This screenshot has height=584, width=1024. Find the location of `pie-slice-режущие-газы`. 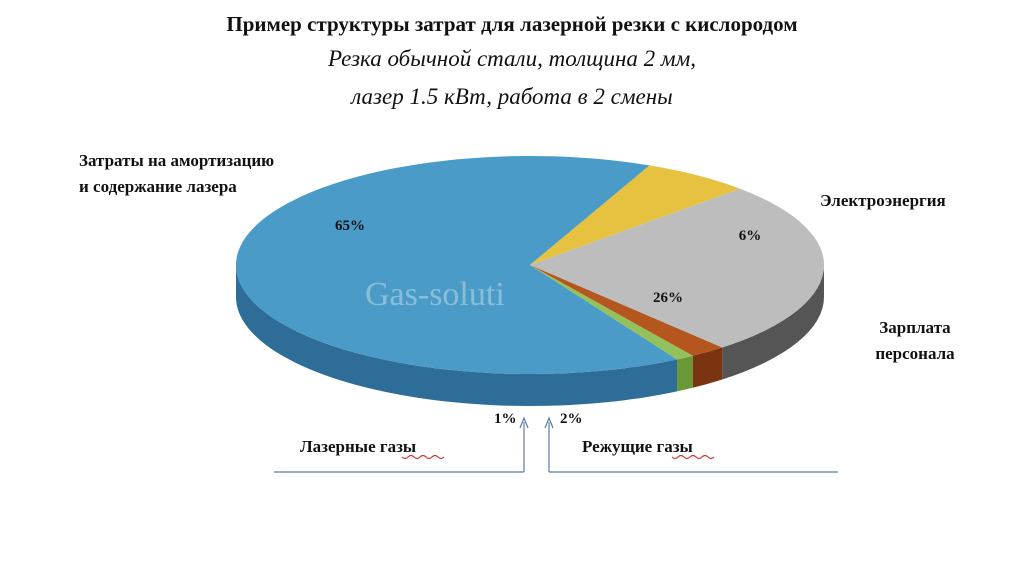

pie-slice-режущие-газы is located at coordinates (626, 310).